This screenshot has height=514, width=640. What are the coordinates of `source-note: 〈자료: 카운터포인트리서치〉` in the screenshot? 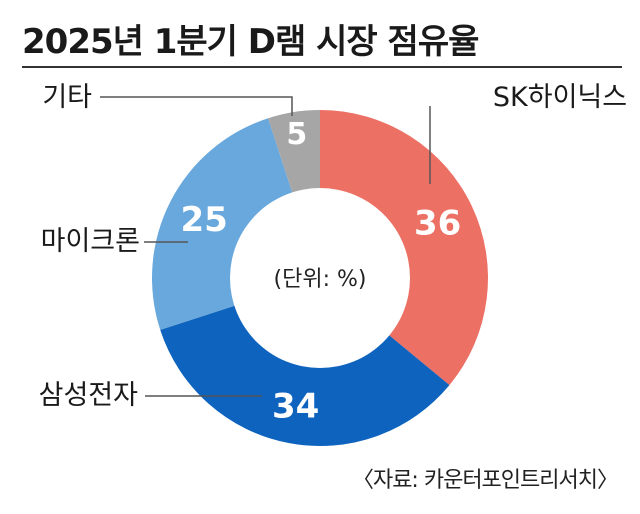 It's located at (485, 480).